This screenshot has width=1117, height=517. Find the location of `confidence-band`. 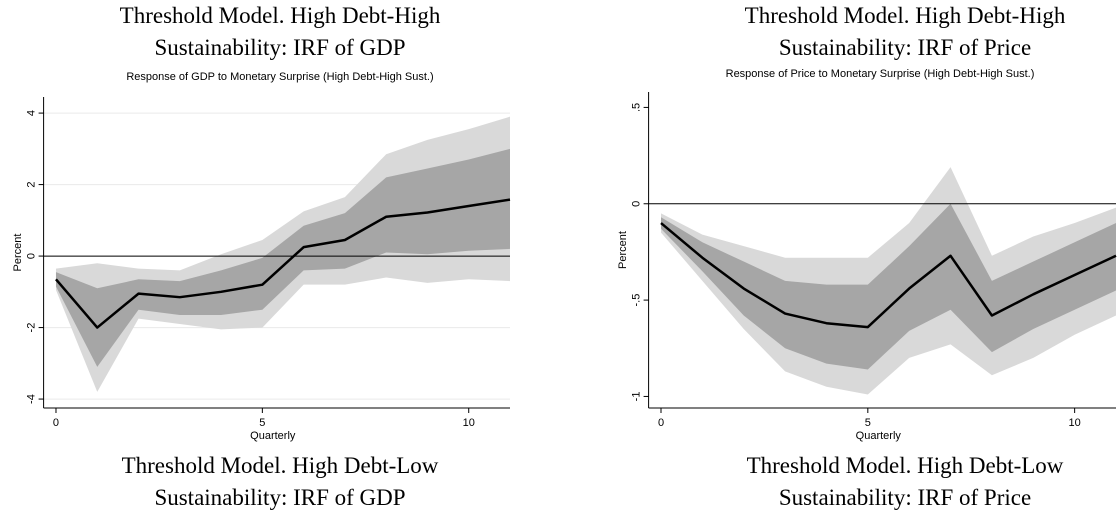

confidence-band is located at coordinates (888, 286).